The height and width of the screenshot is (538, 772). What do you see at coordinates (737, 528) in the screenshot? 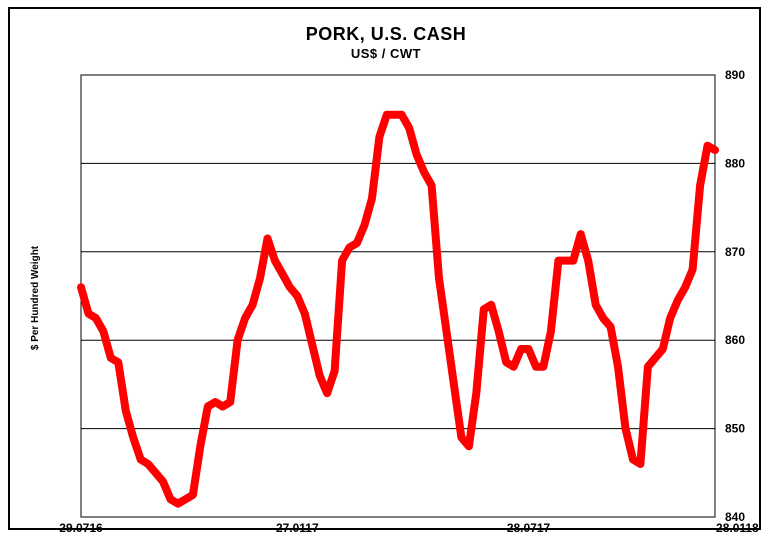
I see `x-tick-label: 28.0118` at bounding box center [737, 528].